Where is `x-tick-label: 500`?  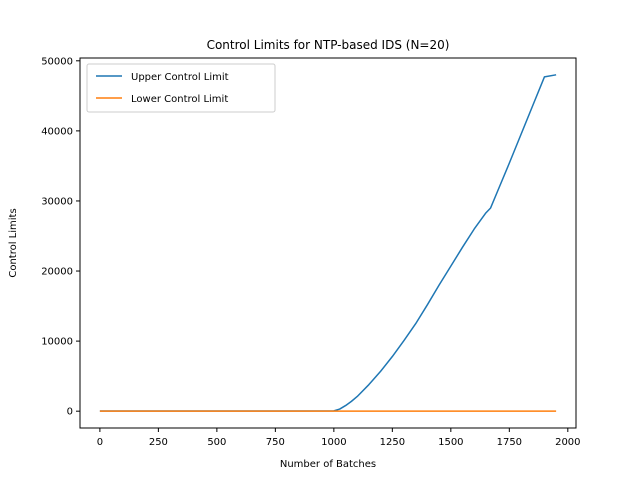 x-tick-label: 500 is located at coordinates (216, 442).